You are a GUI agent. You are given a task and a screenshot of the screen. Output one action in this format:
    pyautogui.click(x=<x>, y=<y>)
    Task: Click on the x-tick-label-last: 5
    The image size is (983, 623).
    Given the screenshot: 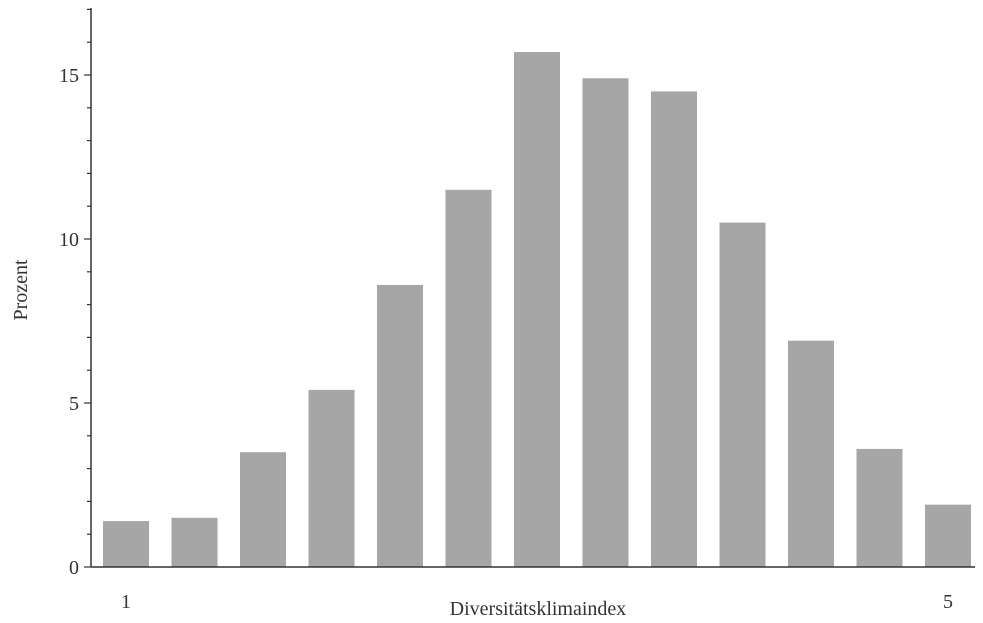 What is the action you would take?
    pyautogui.click(x=948, y=602)
    